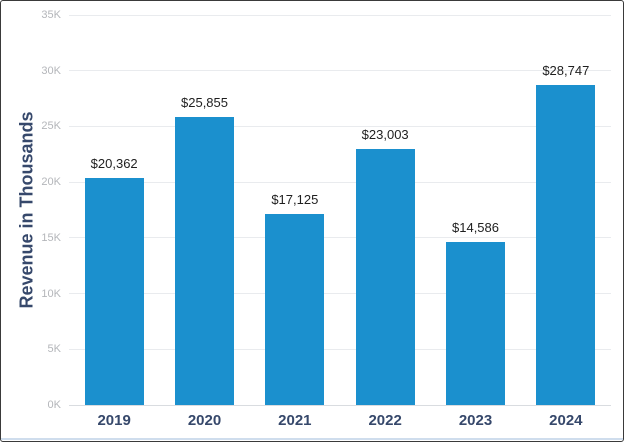  I want to click on x-axis-label: 2019, so click(114, 420).